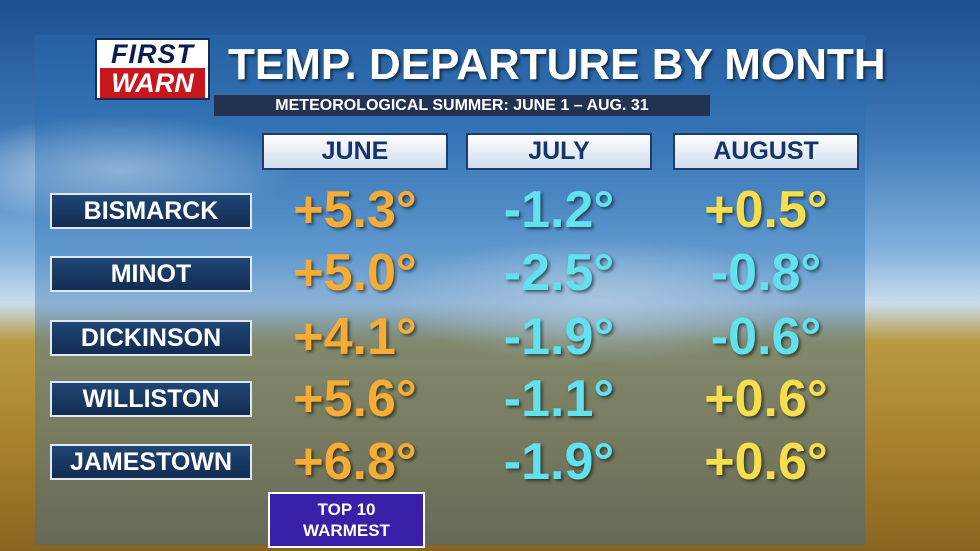  Describe the element at coordinates (559, 210) in the screenshot. I see `cell: -1.2°` at that location.